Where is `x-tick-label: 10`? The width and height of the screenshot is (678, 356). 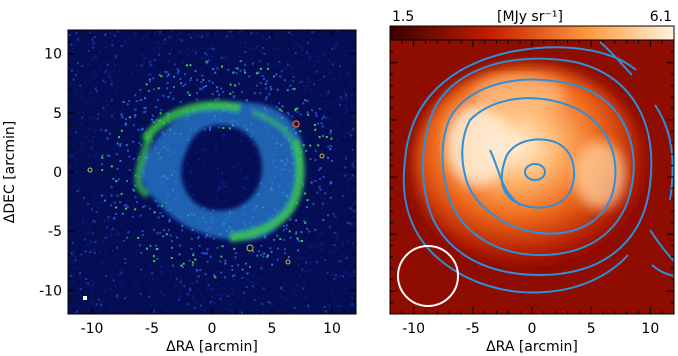 x-tick-label: 10 is located at coordinates (650, 329).